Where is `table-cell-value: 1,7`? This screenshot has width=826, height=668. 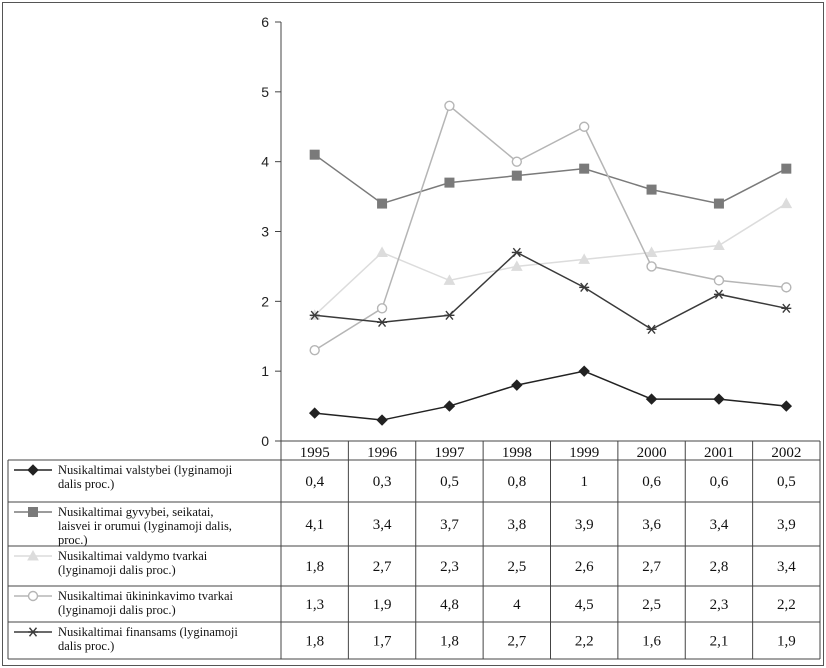 table-cell-value: 1,7 is located at coordinates (382, 642).